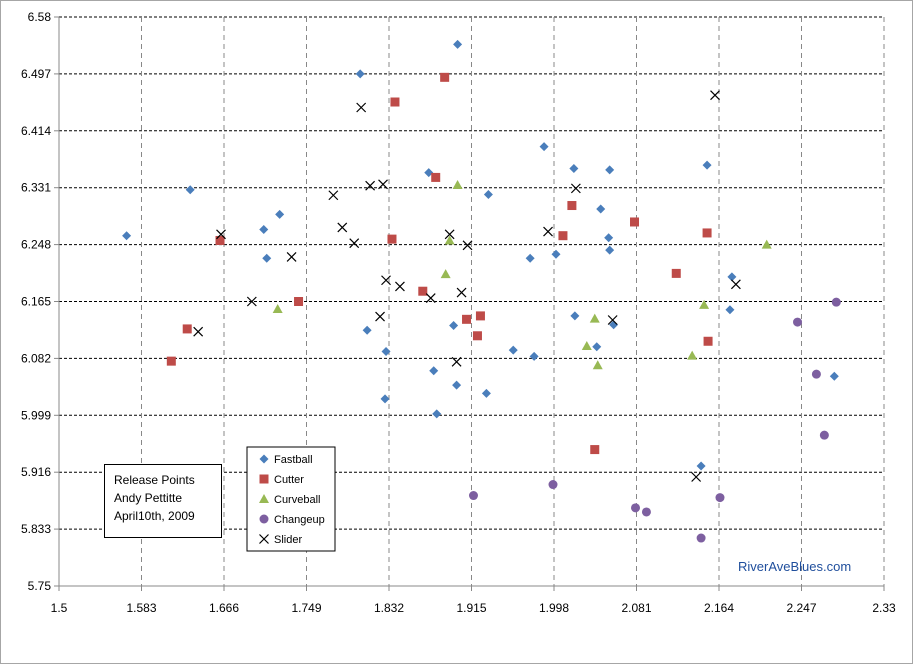 The height and width of the screenshot is (664, 913). What do you see at coordinates (36, 245) in the screenshot?
I see `y-tick-label: 6.248` at bounding box center [36, 245].